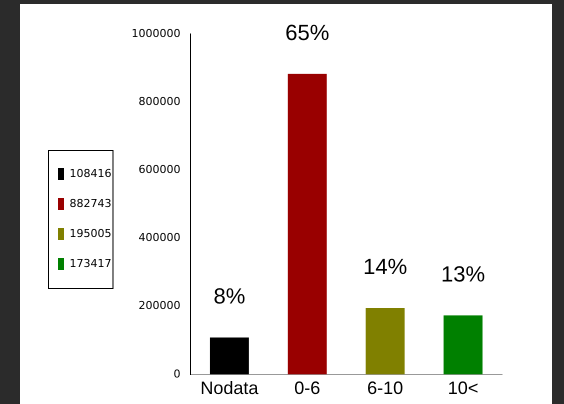 Image resolution: width=564 pixels, height=404 pixels. Describe the element at coordinates (159, 169) in the screenshot. I see `y-tick-label: 600000` at that location.